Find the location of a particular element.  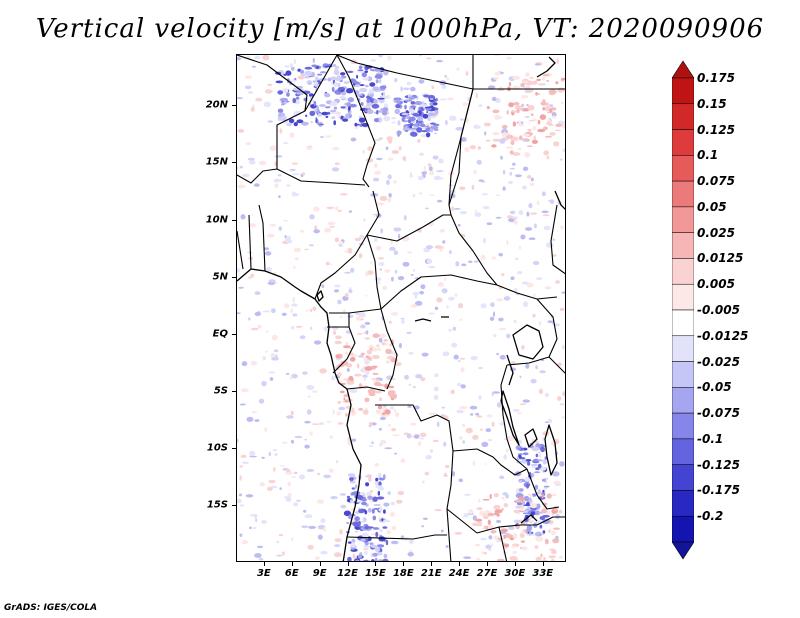

colorbar-segments is located at coordinates (683, 310).